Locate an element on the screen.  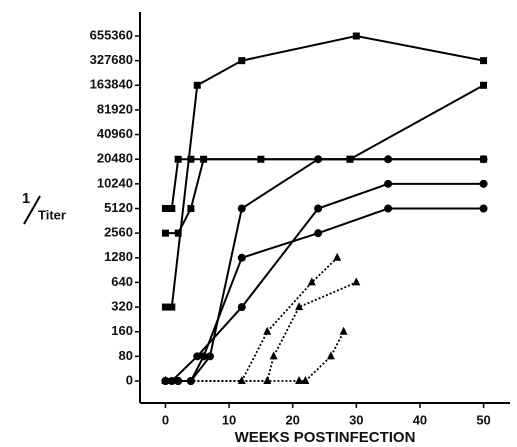
y-label-numerator: 1 is located at coordinates (26, 198).